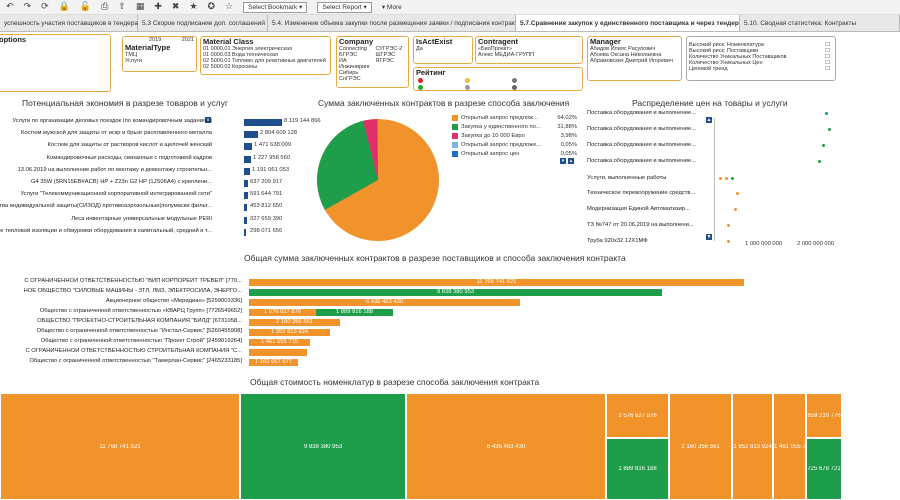  What do you see at coordinates (273, 362) in the screenshot?
I see `chart4-bar: 1 162 657 577` at bounding box center [273, 362].